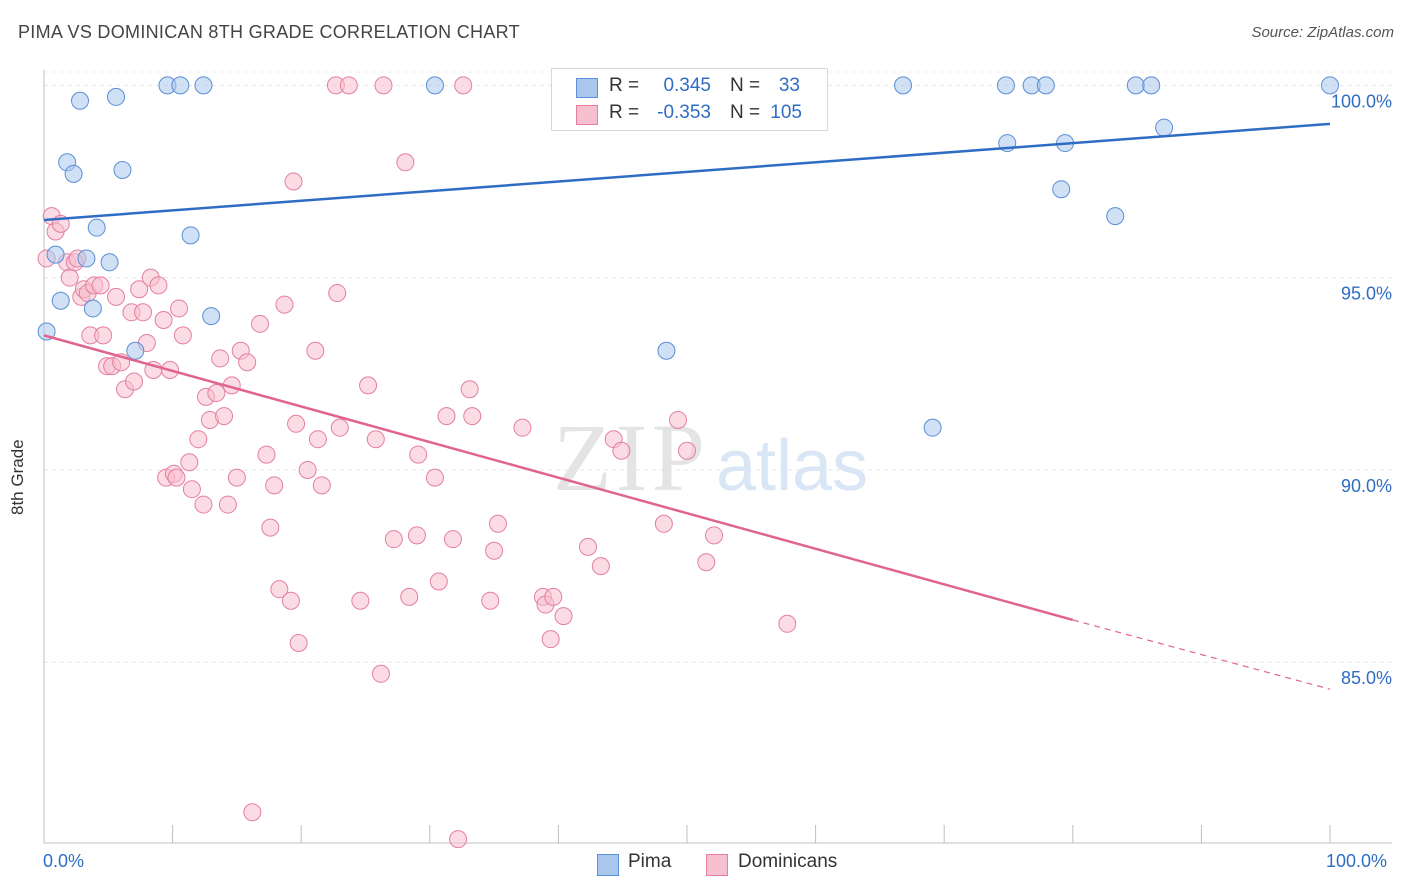 The height and width of the screenshot is (892, 1406). What do you see at coordinates (64, 861) in the screenshot?
I see `x-min-label: 0.0%` at bounding box center [64, 861].